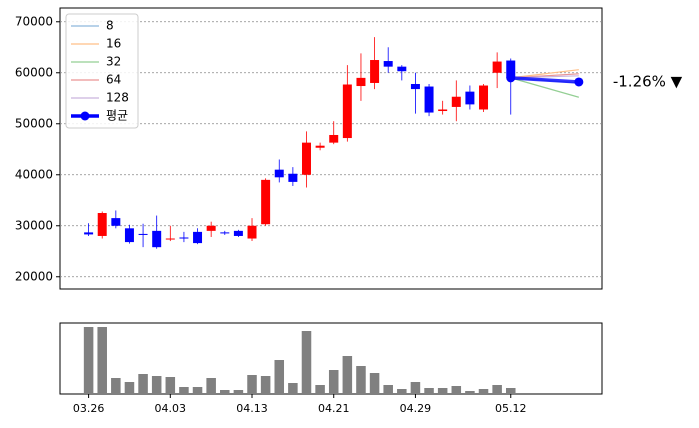 Image resolution: width=699 pixels, height=428 pixels. I want to click on y-tick-label: 30000, so click(34, 225).